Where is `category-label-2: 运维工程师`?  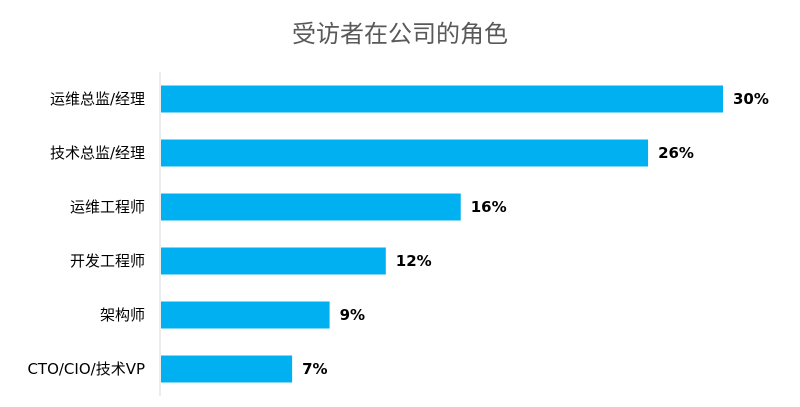
category-label-2: 运维工程师 is located at coordinates (107, 207).